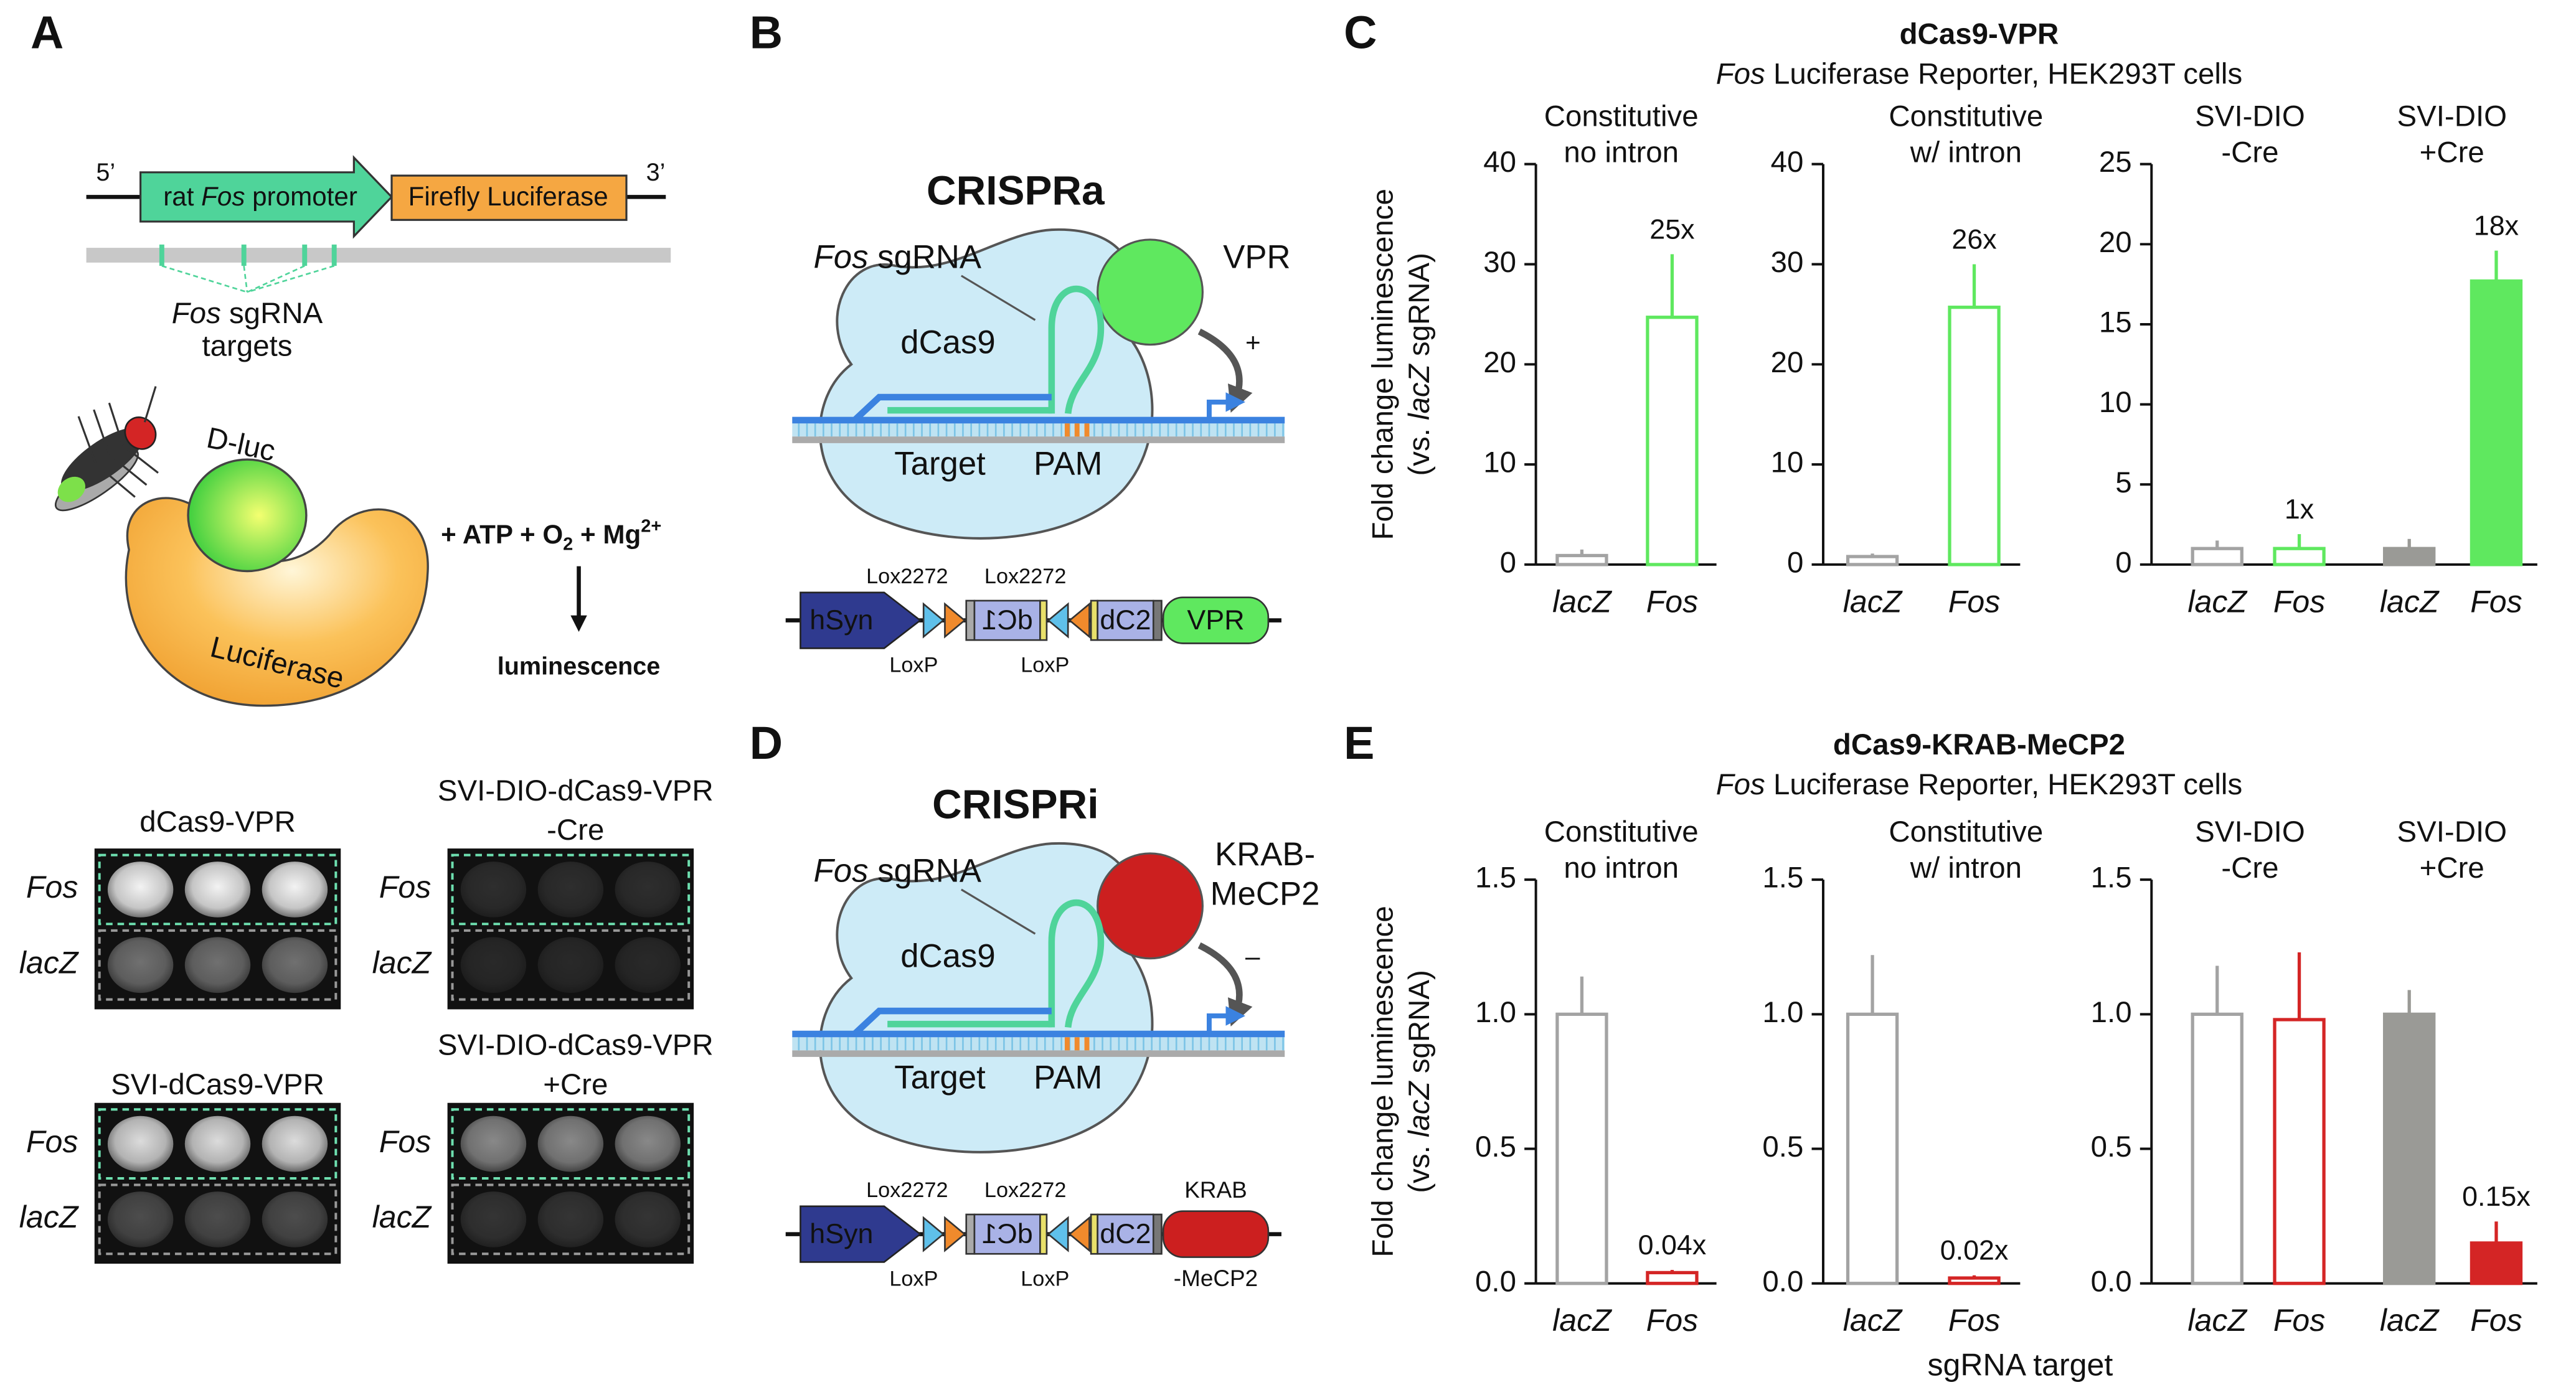 This screenshot has width=2576, height=1395. What do you see at coordinates (1359, 743) in the screenshot?
I see `panel-label: E` at bounding box center [1359, 743].